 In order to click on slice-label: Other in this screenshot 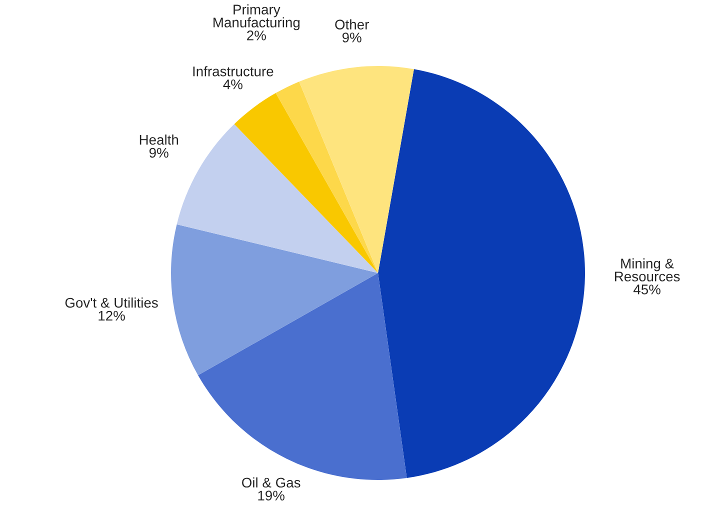, I will do `click(352, 24)`.